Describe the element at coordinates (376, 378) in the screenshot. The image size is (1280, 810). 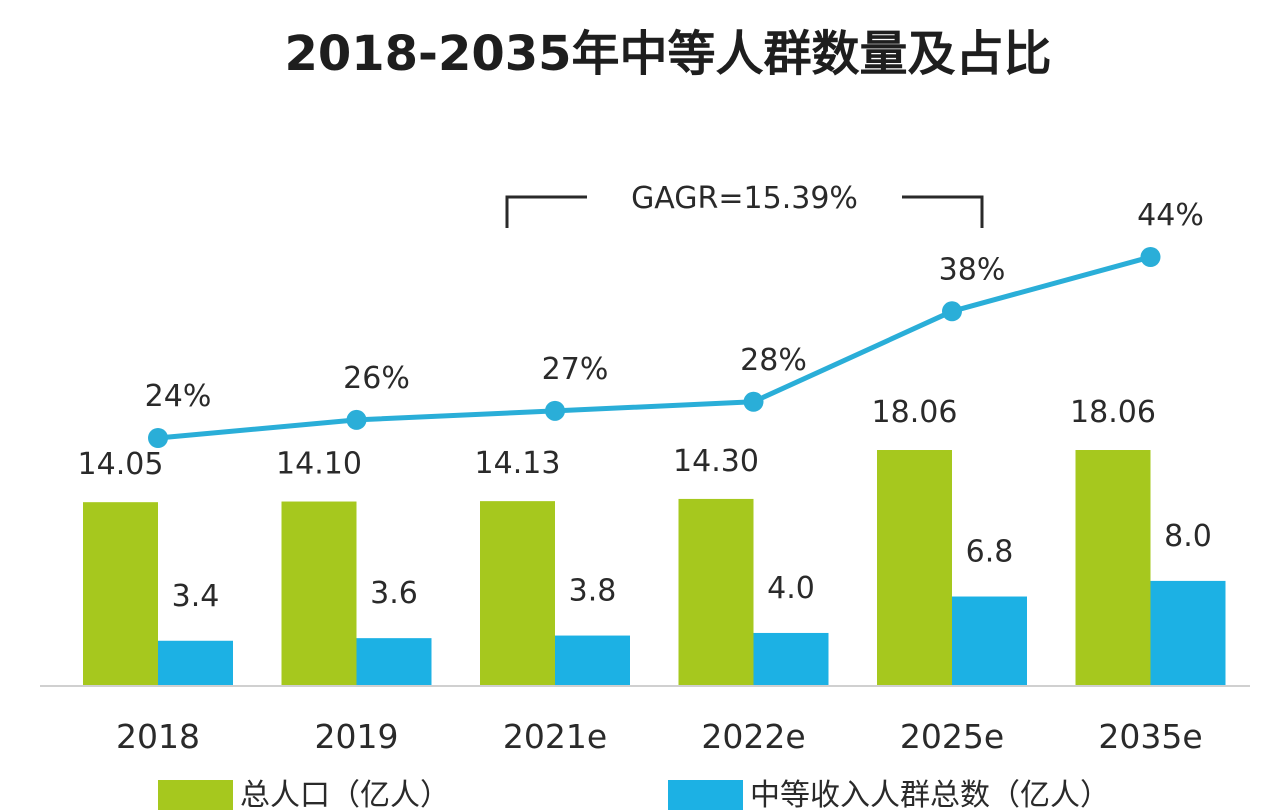
I see `share-label-2019: 26%` at that location.